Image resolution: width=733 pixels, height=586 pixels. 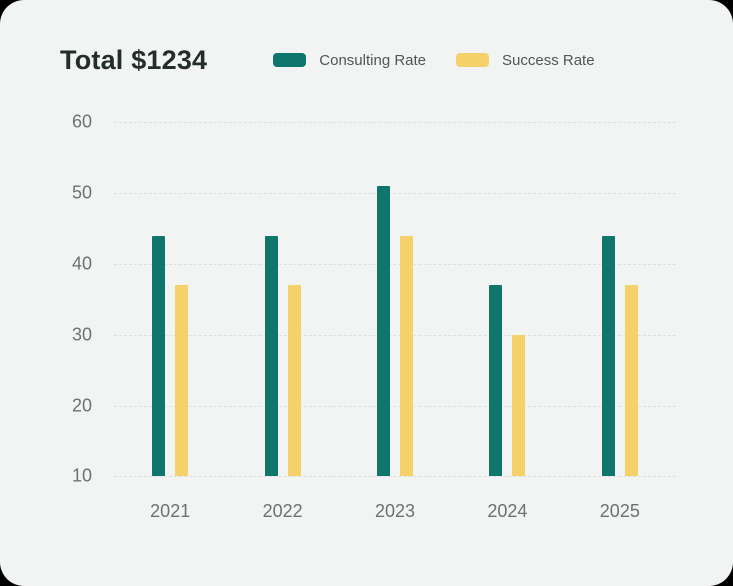 I want to click on x-tick-label: 2025, so click(x=619, y=511).